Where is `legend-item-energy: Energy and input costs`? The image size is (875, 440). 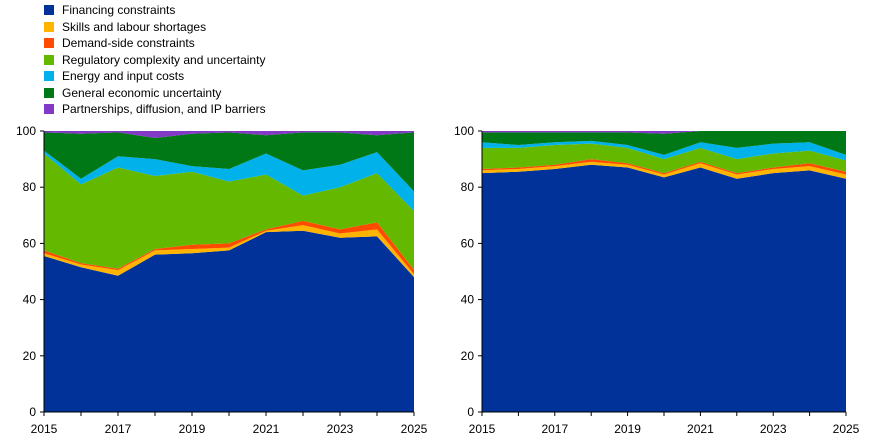 legend-item-energy: Energy and input costs is located at coordinates (155, 76).